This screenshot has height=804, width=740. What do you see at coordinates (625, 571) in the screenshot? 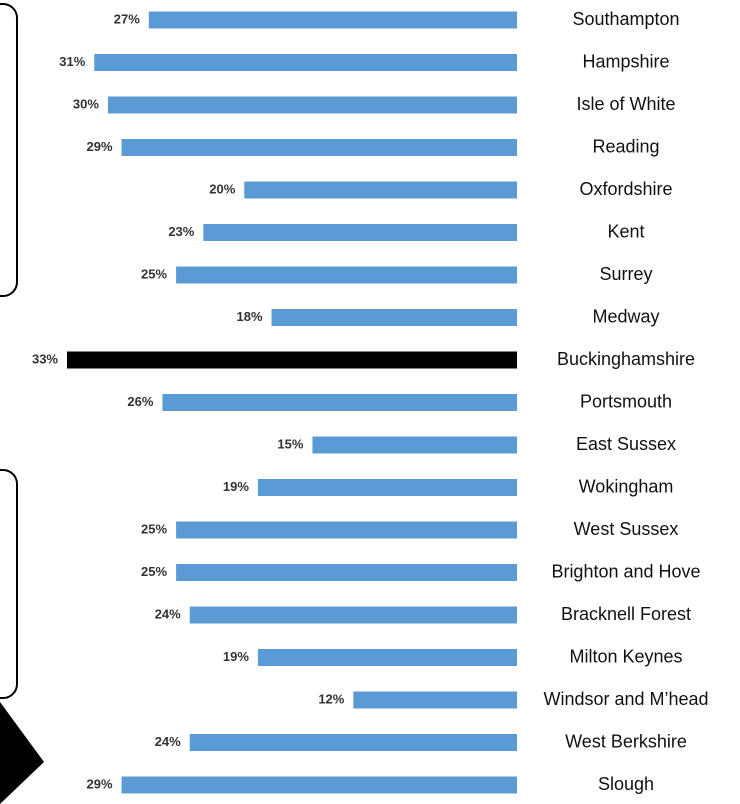
I see `category-label: Brighton and Hove` at bounding box center [625, 571].